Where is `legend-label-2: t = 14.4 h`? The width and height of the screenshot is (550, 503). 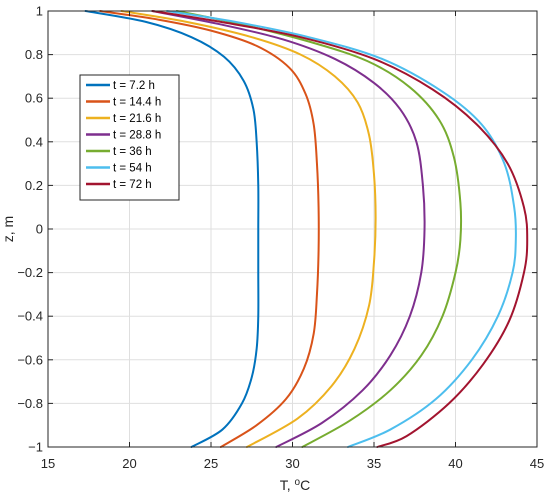
legend-label-2: t = 14.4 h is located at coordinates (137, 103).